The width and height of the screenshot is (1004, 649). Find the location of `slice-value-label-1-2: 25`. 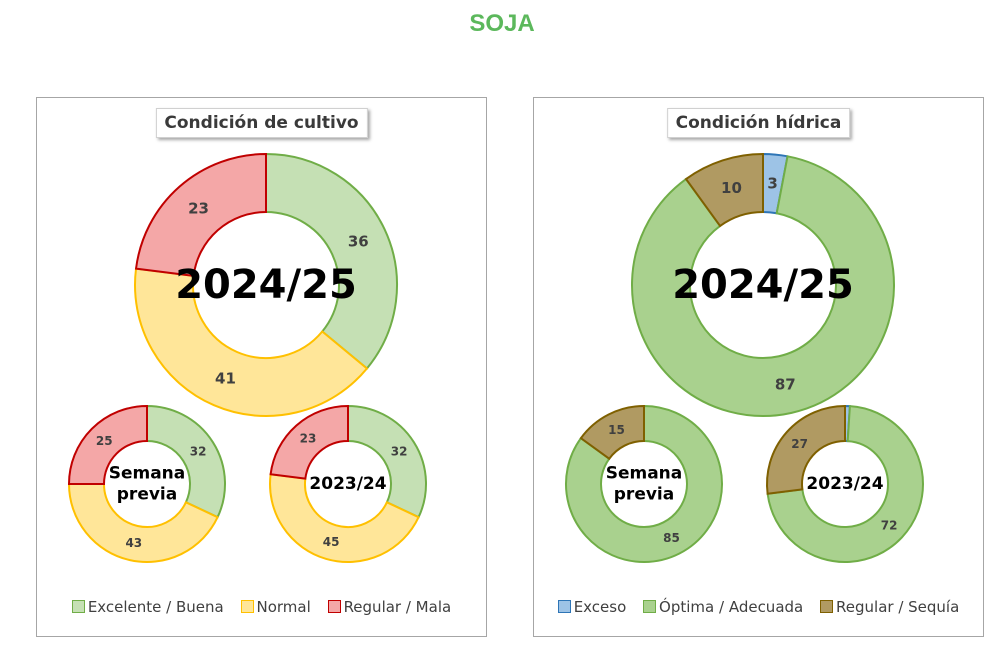

slice-value-label-1-2: 25 is located at coordinates (104, 441).